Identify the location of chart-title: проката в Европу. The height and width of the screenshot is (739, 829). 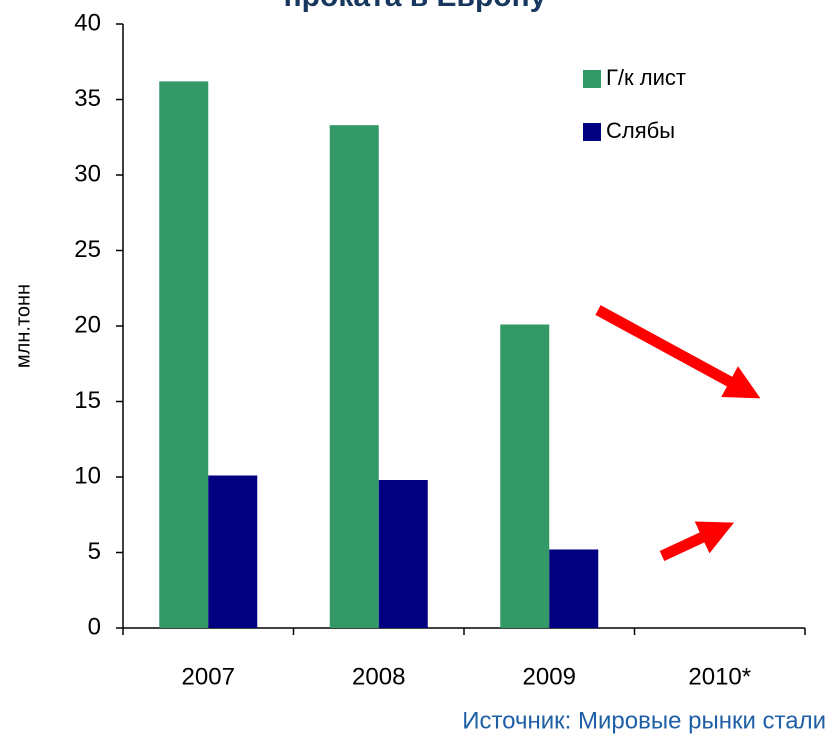
(415, 6).